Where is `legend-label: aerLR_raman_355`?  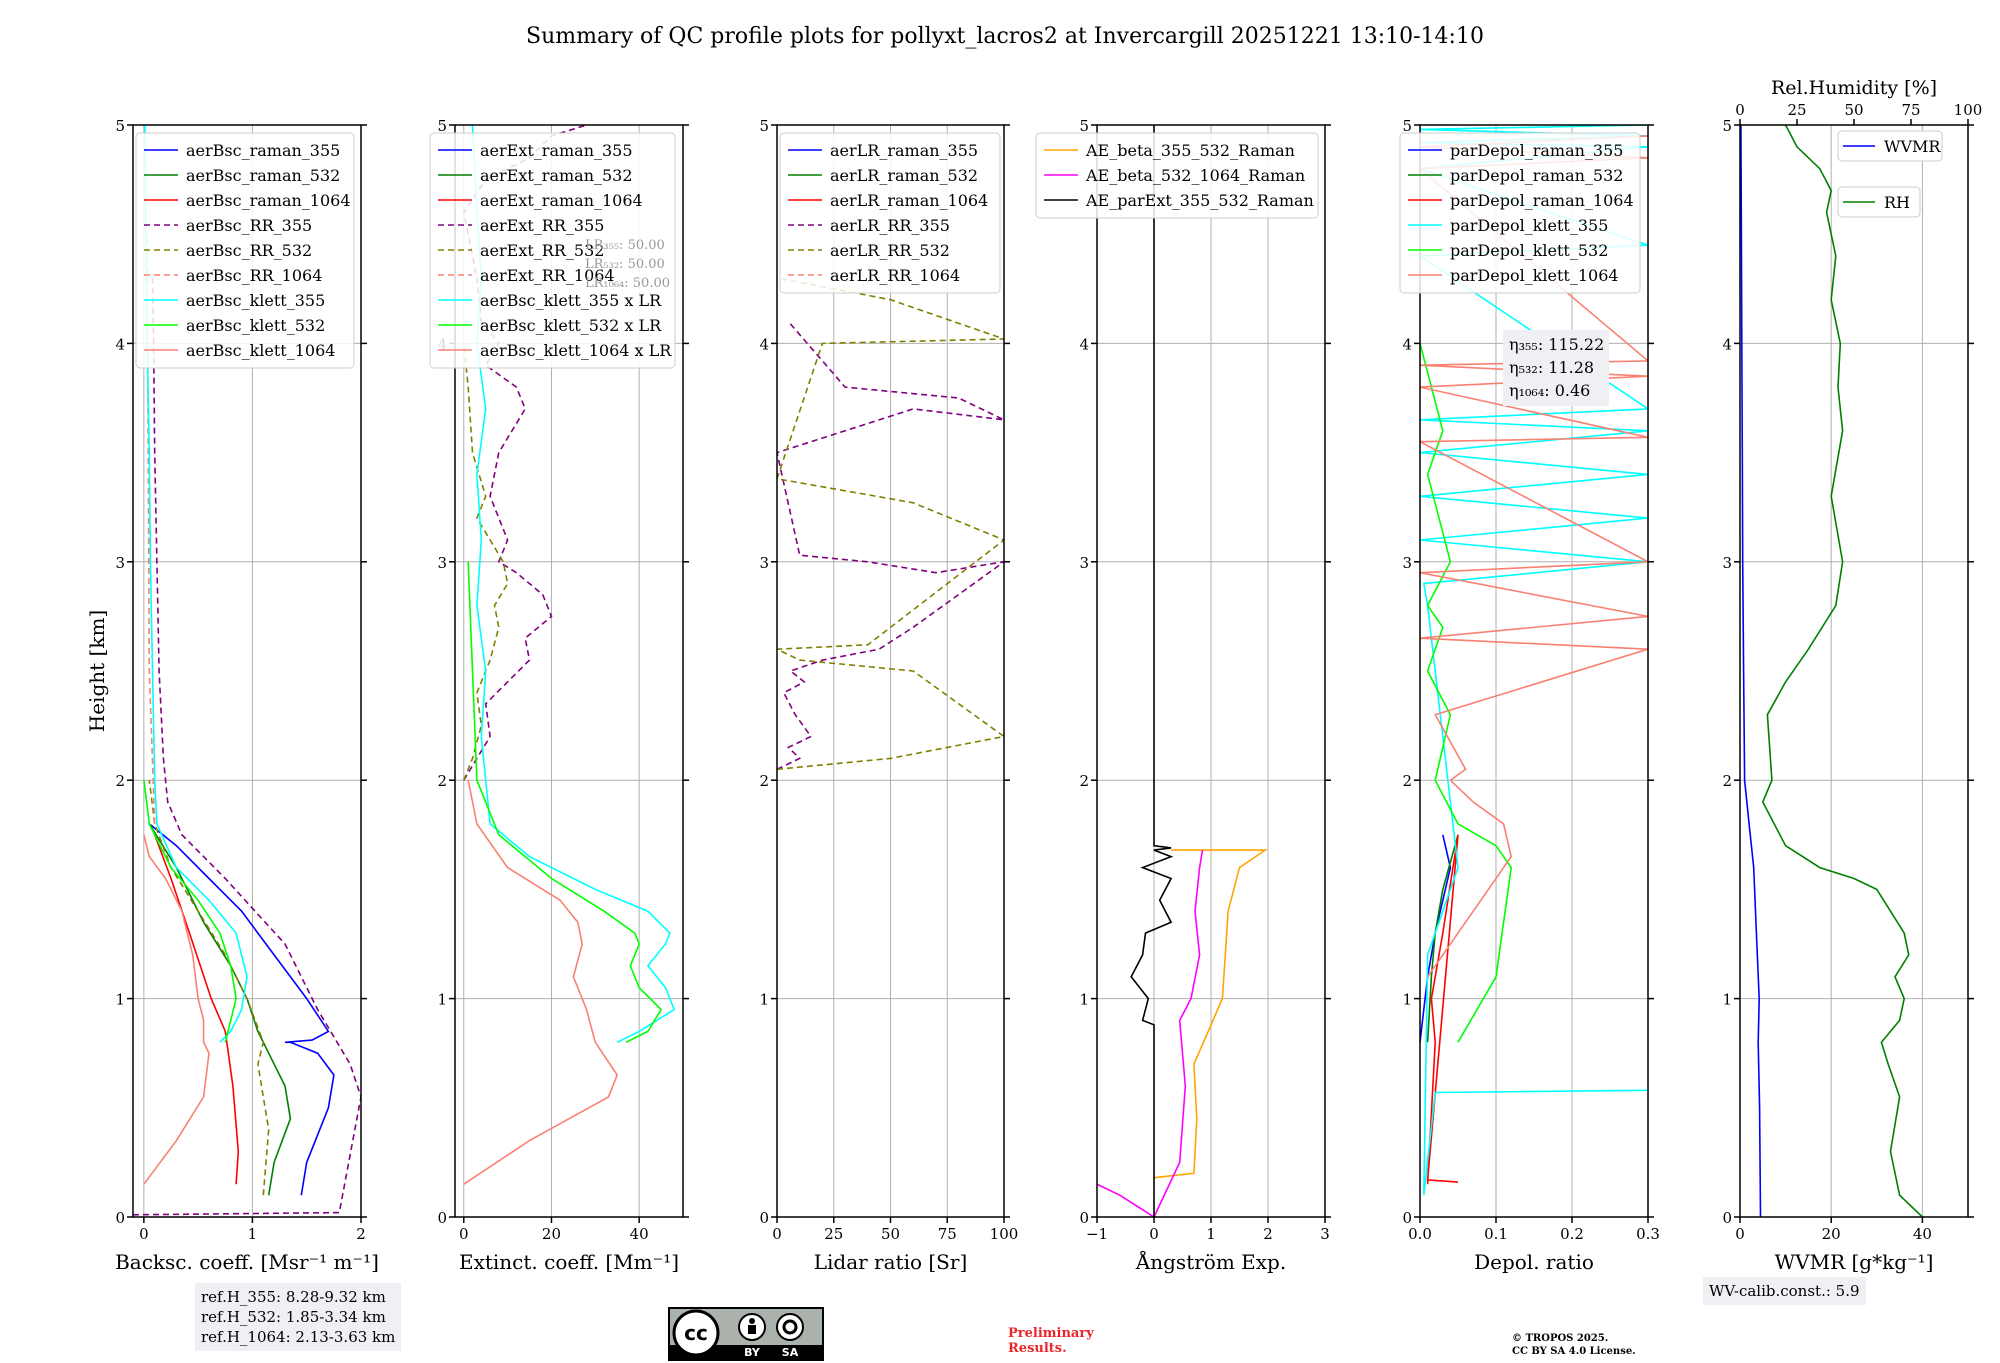 legend-label: aerLR_raman_355 is located at coordinates (904, 150).